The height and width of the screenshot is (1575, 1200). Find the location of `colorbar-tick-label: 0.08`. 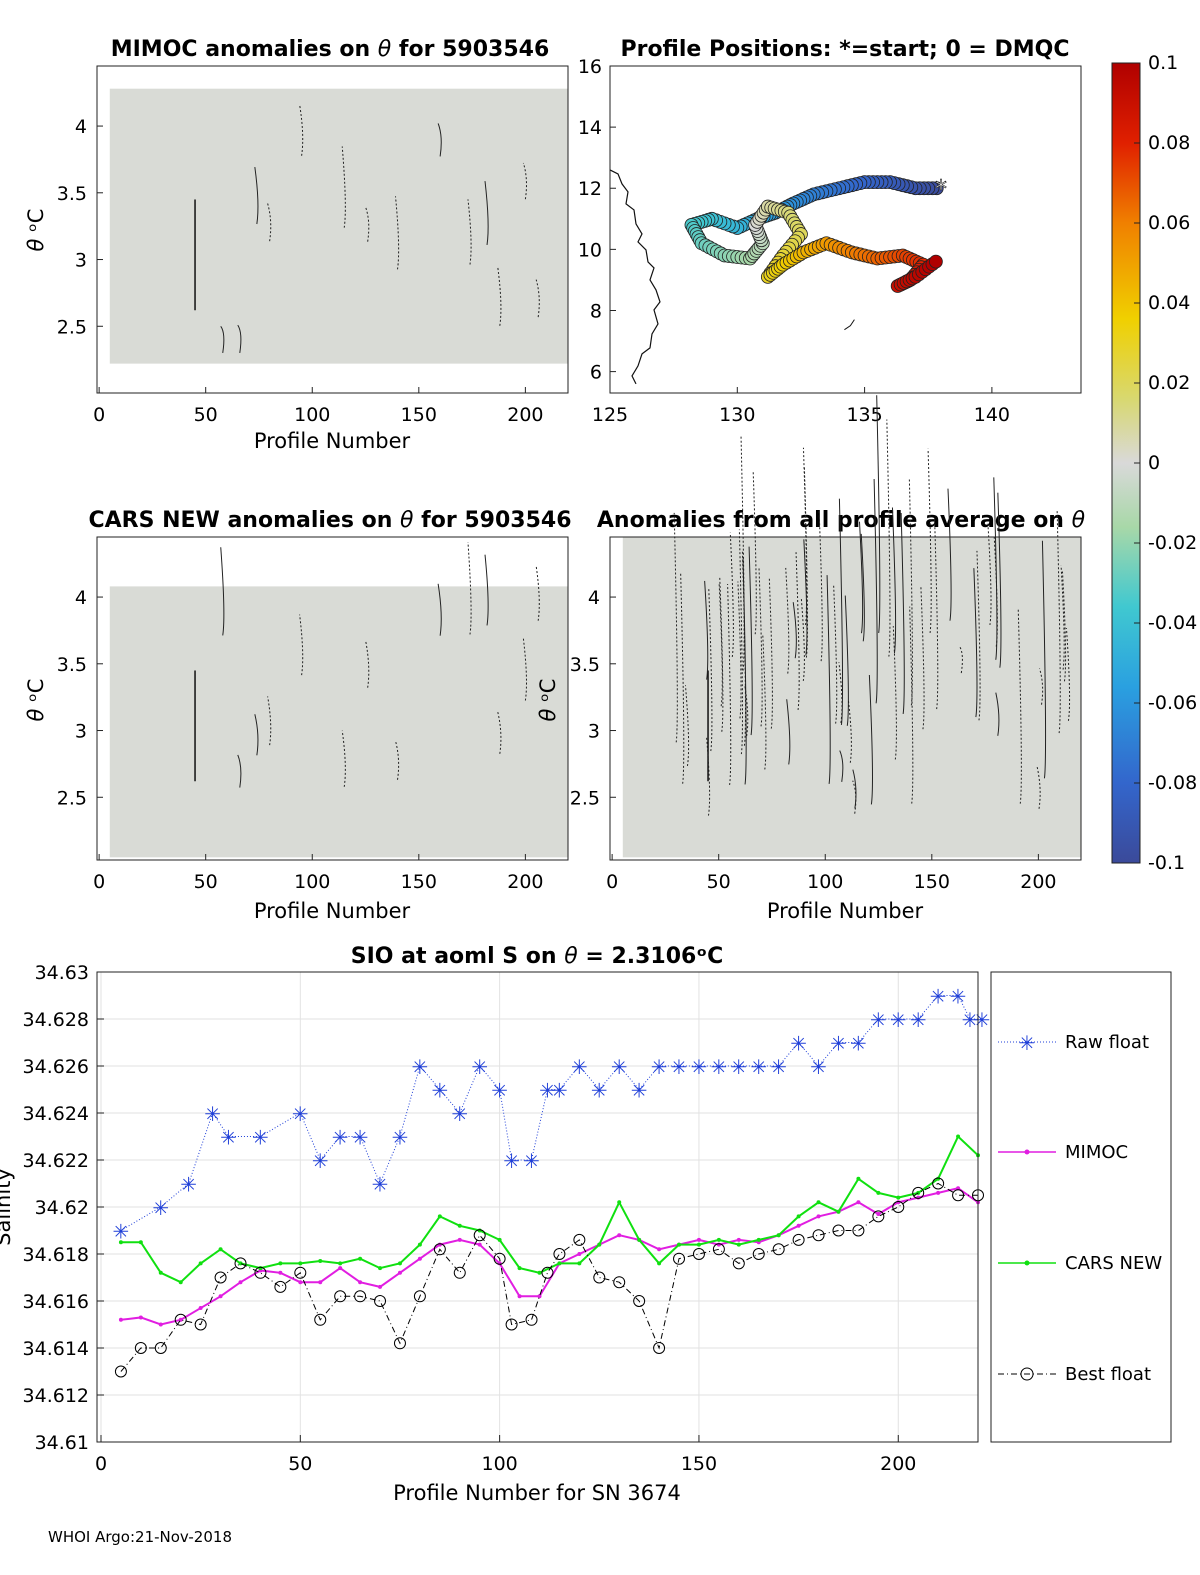

colorbar-tick-label: 0.08 is located at coordinates (1169, 143).